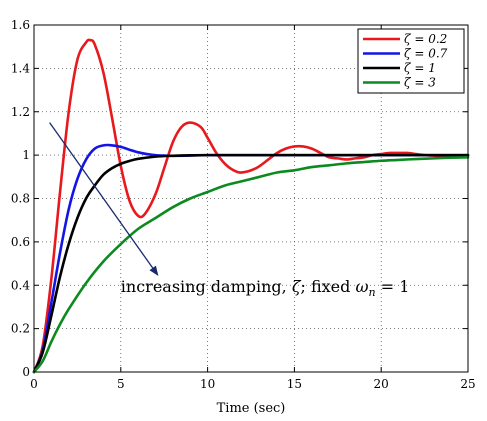  I want to click on y-tick-label: 1.2, so click(20, 112).